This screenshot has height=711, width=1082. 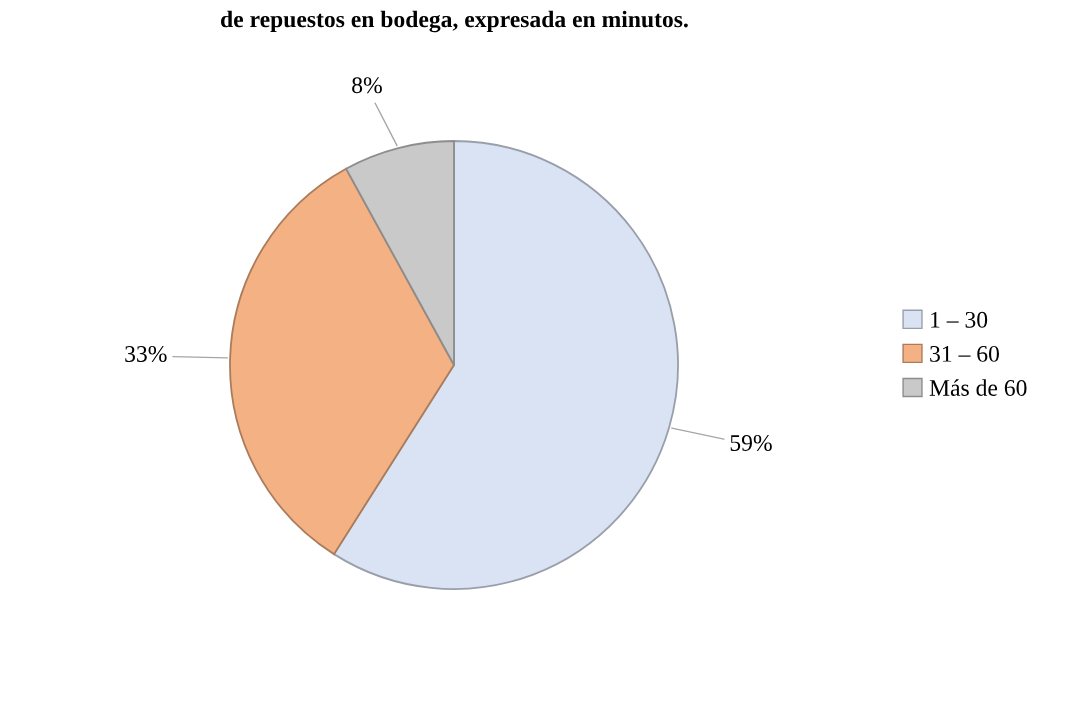 I want to click on chart-title: de repuestos en bodega, expresada en minutos., so click(x=454, y=21).